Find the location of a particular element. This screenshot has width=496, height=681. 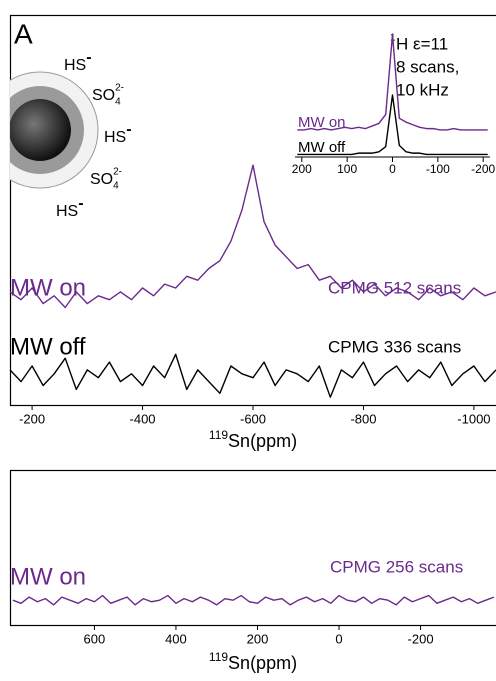

x-tick-label: -400 is located at coordinates (143, 418).